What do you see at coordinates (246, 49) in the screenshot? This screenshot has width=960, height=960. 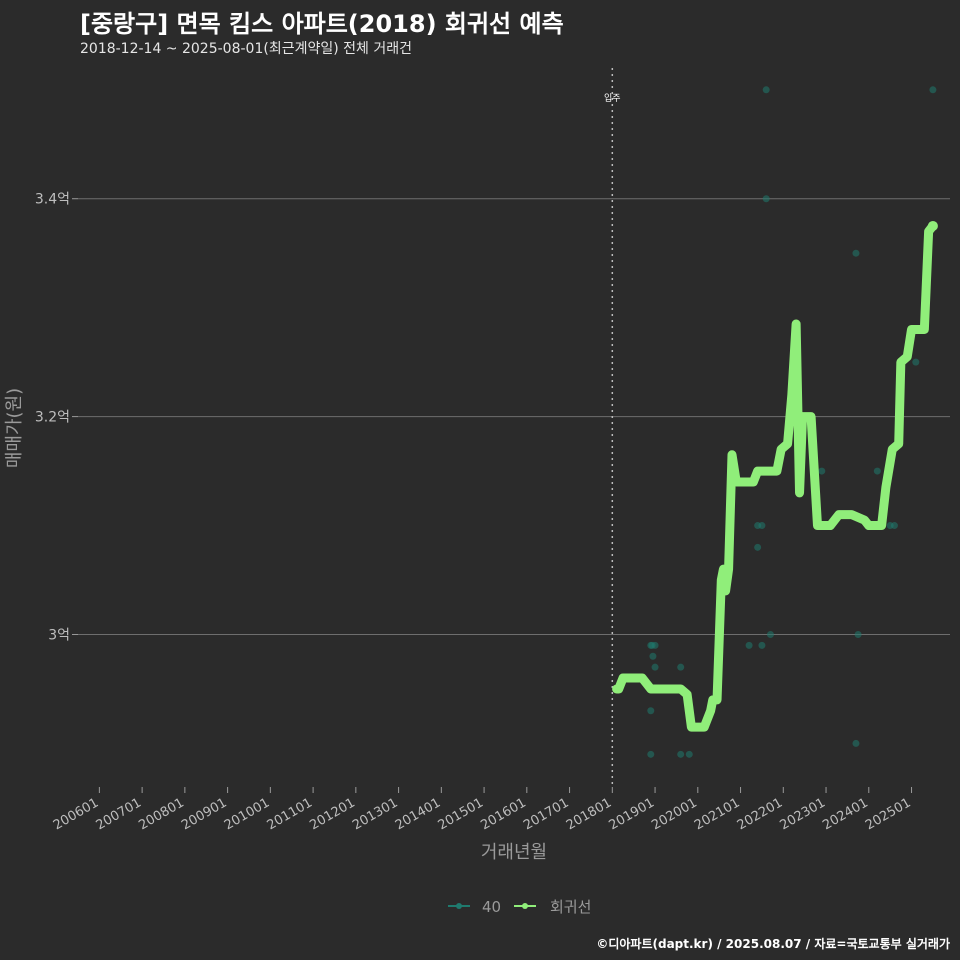 I see `chart-subtitle: 2018-12-14 ~ 2025-08-01(최근계약일) 전체 거래건` at bounding box center [246, 49].